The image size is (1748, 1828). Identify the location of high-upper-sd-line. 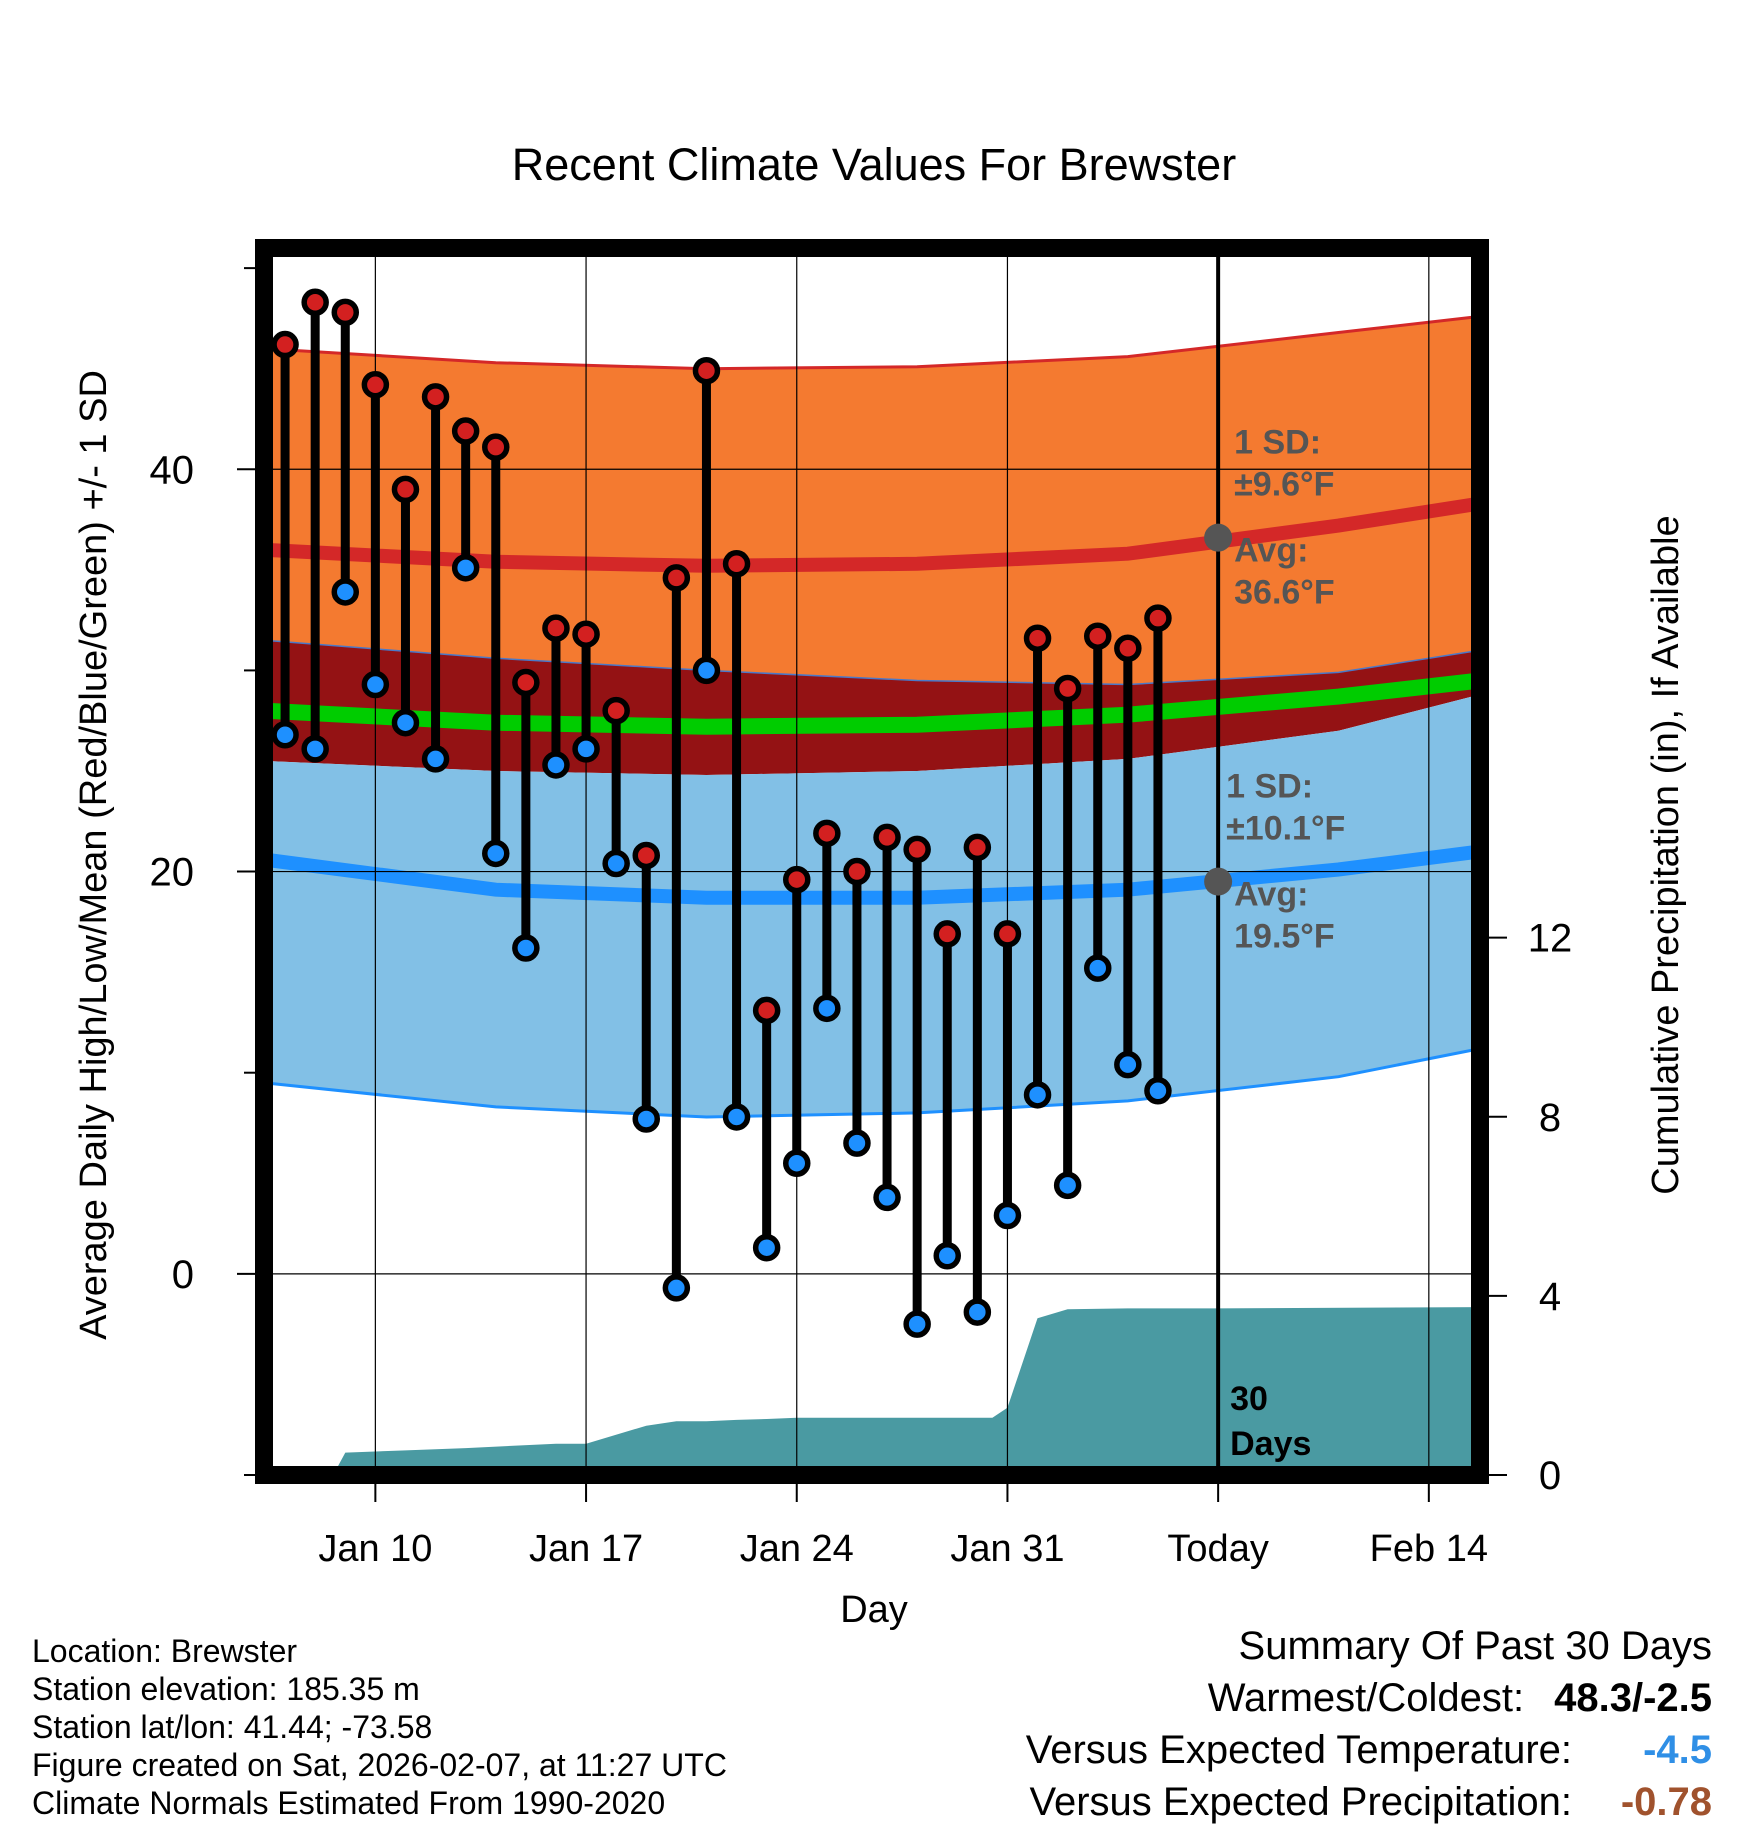
(872, 342).